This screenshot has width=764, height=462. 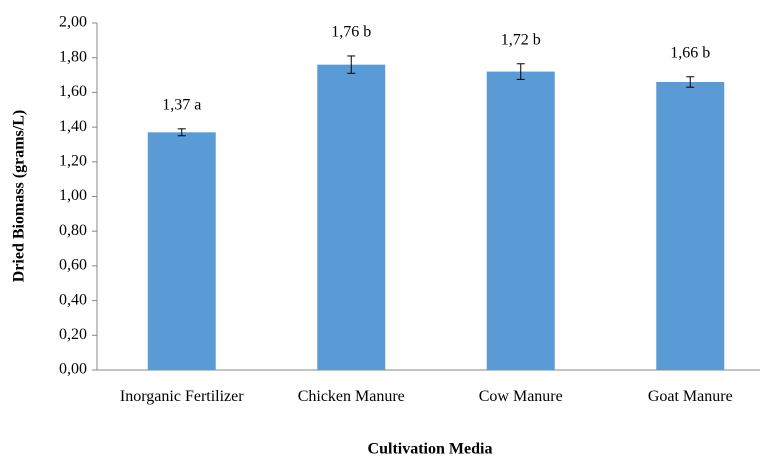 What do you see at coordinates (181, 105) in the screenshot?
I see `data-label: 1,37 a` at bounding box center [181, 105].